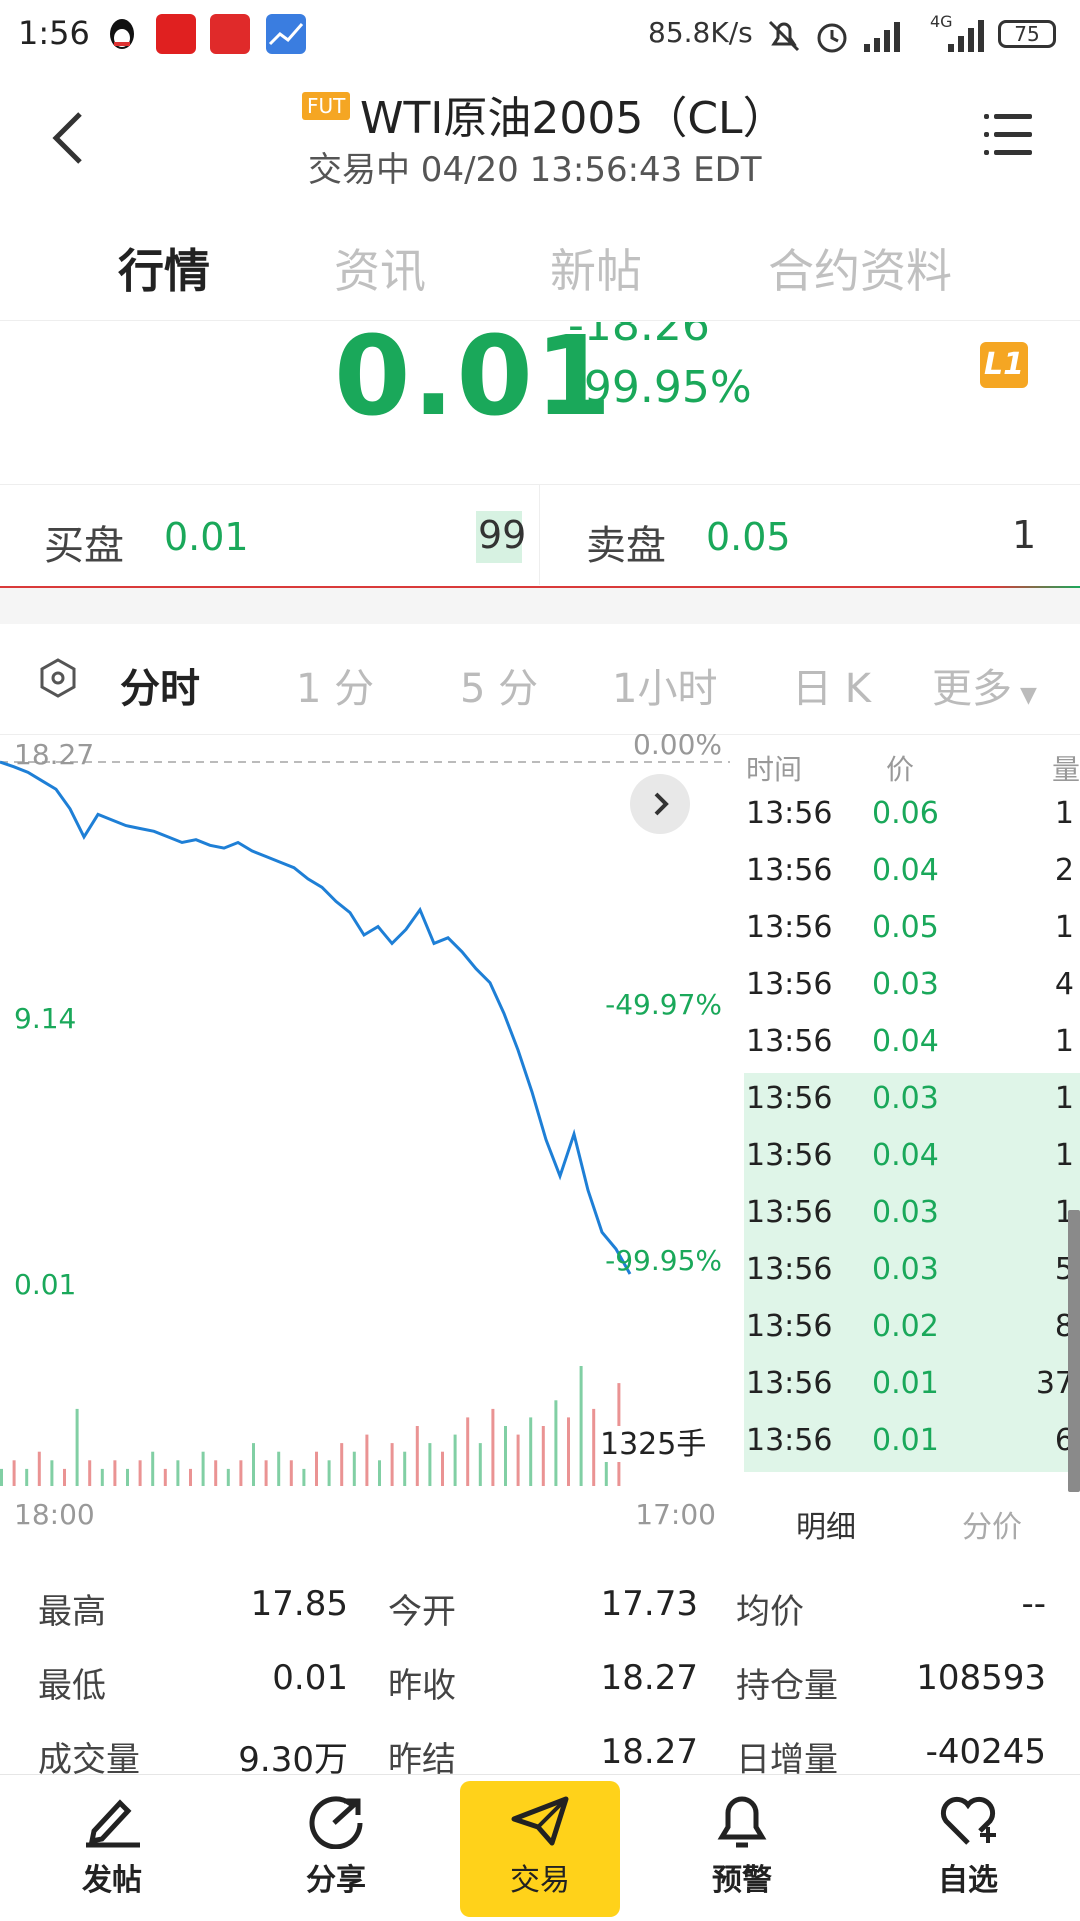  What do you see at coordinates (380, 271) in the screenshot?
I see `tab-news: 资讯` at bounding box center [380, 271].